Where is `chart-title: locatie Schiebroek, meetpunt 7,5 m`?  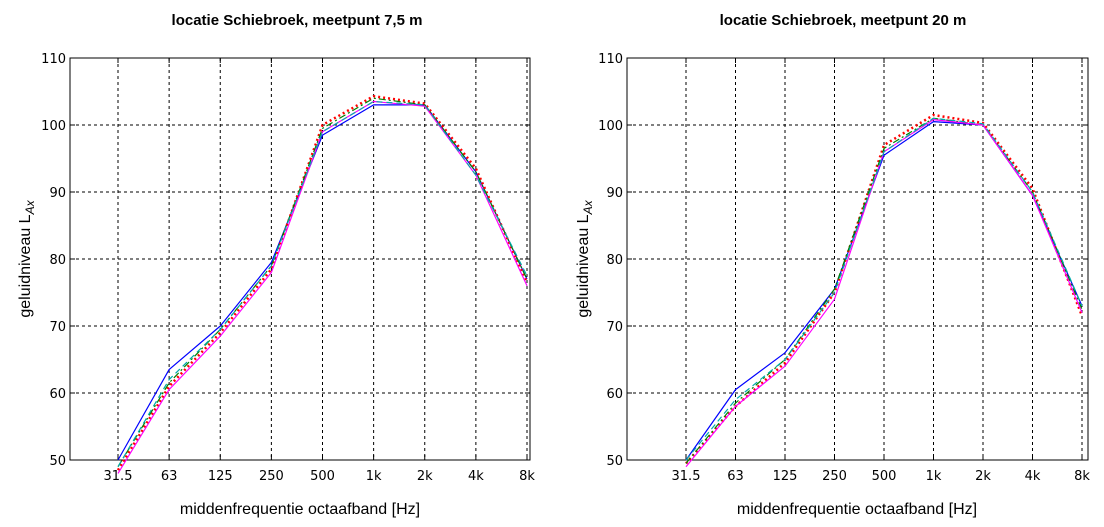
chart-title: locatie Schiebroek, meetpunt 7,5 m is located at coordinates (297, 20).